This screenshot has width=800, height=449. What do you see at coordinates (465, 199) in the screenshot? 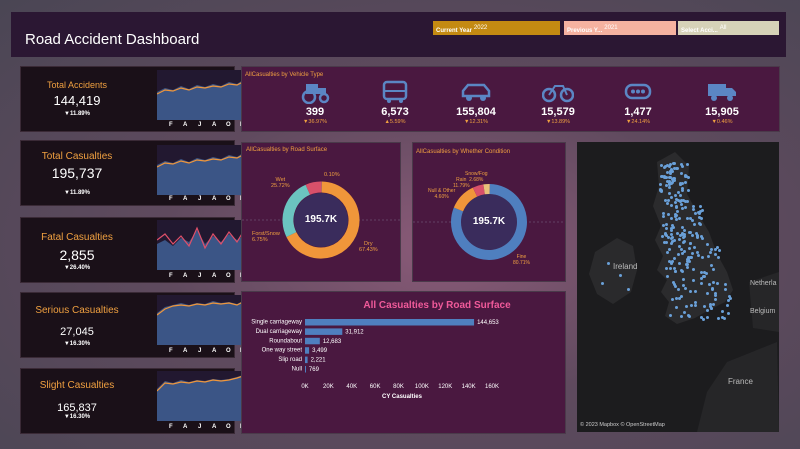
I see `donut-slice-rain` at bounding box center [465, 199].